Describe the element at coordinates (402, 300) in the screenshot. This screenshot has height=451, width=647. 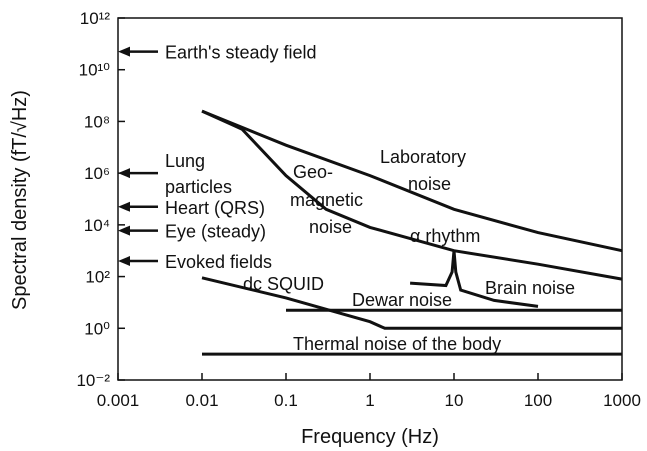
I see `series-label: Dewar noise` at that location.